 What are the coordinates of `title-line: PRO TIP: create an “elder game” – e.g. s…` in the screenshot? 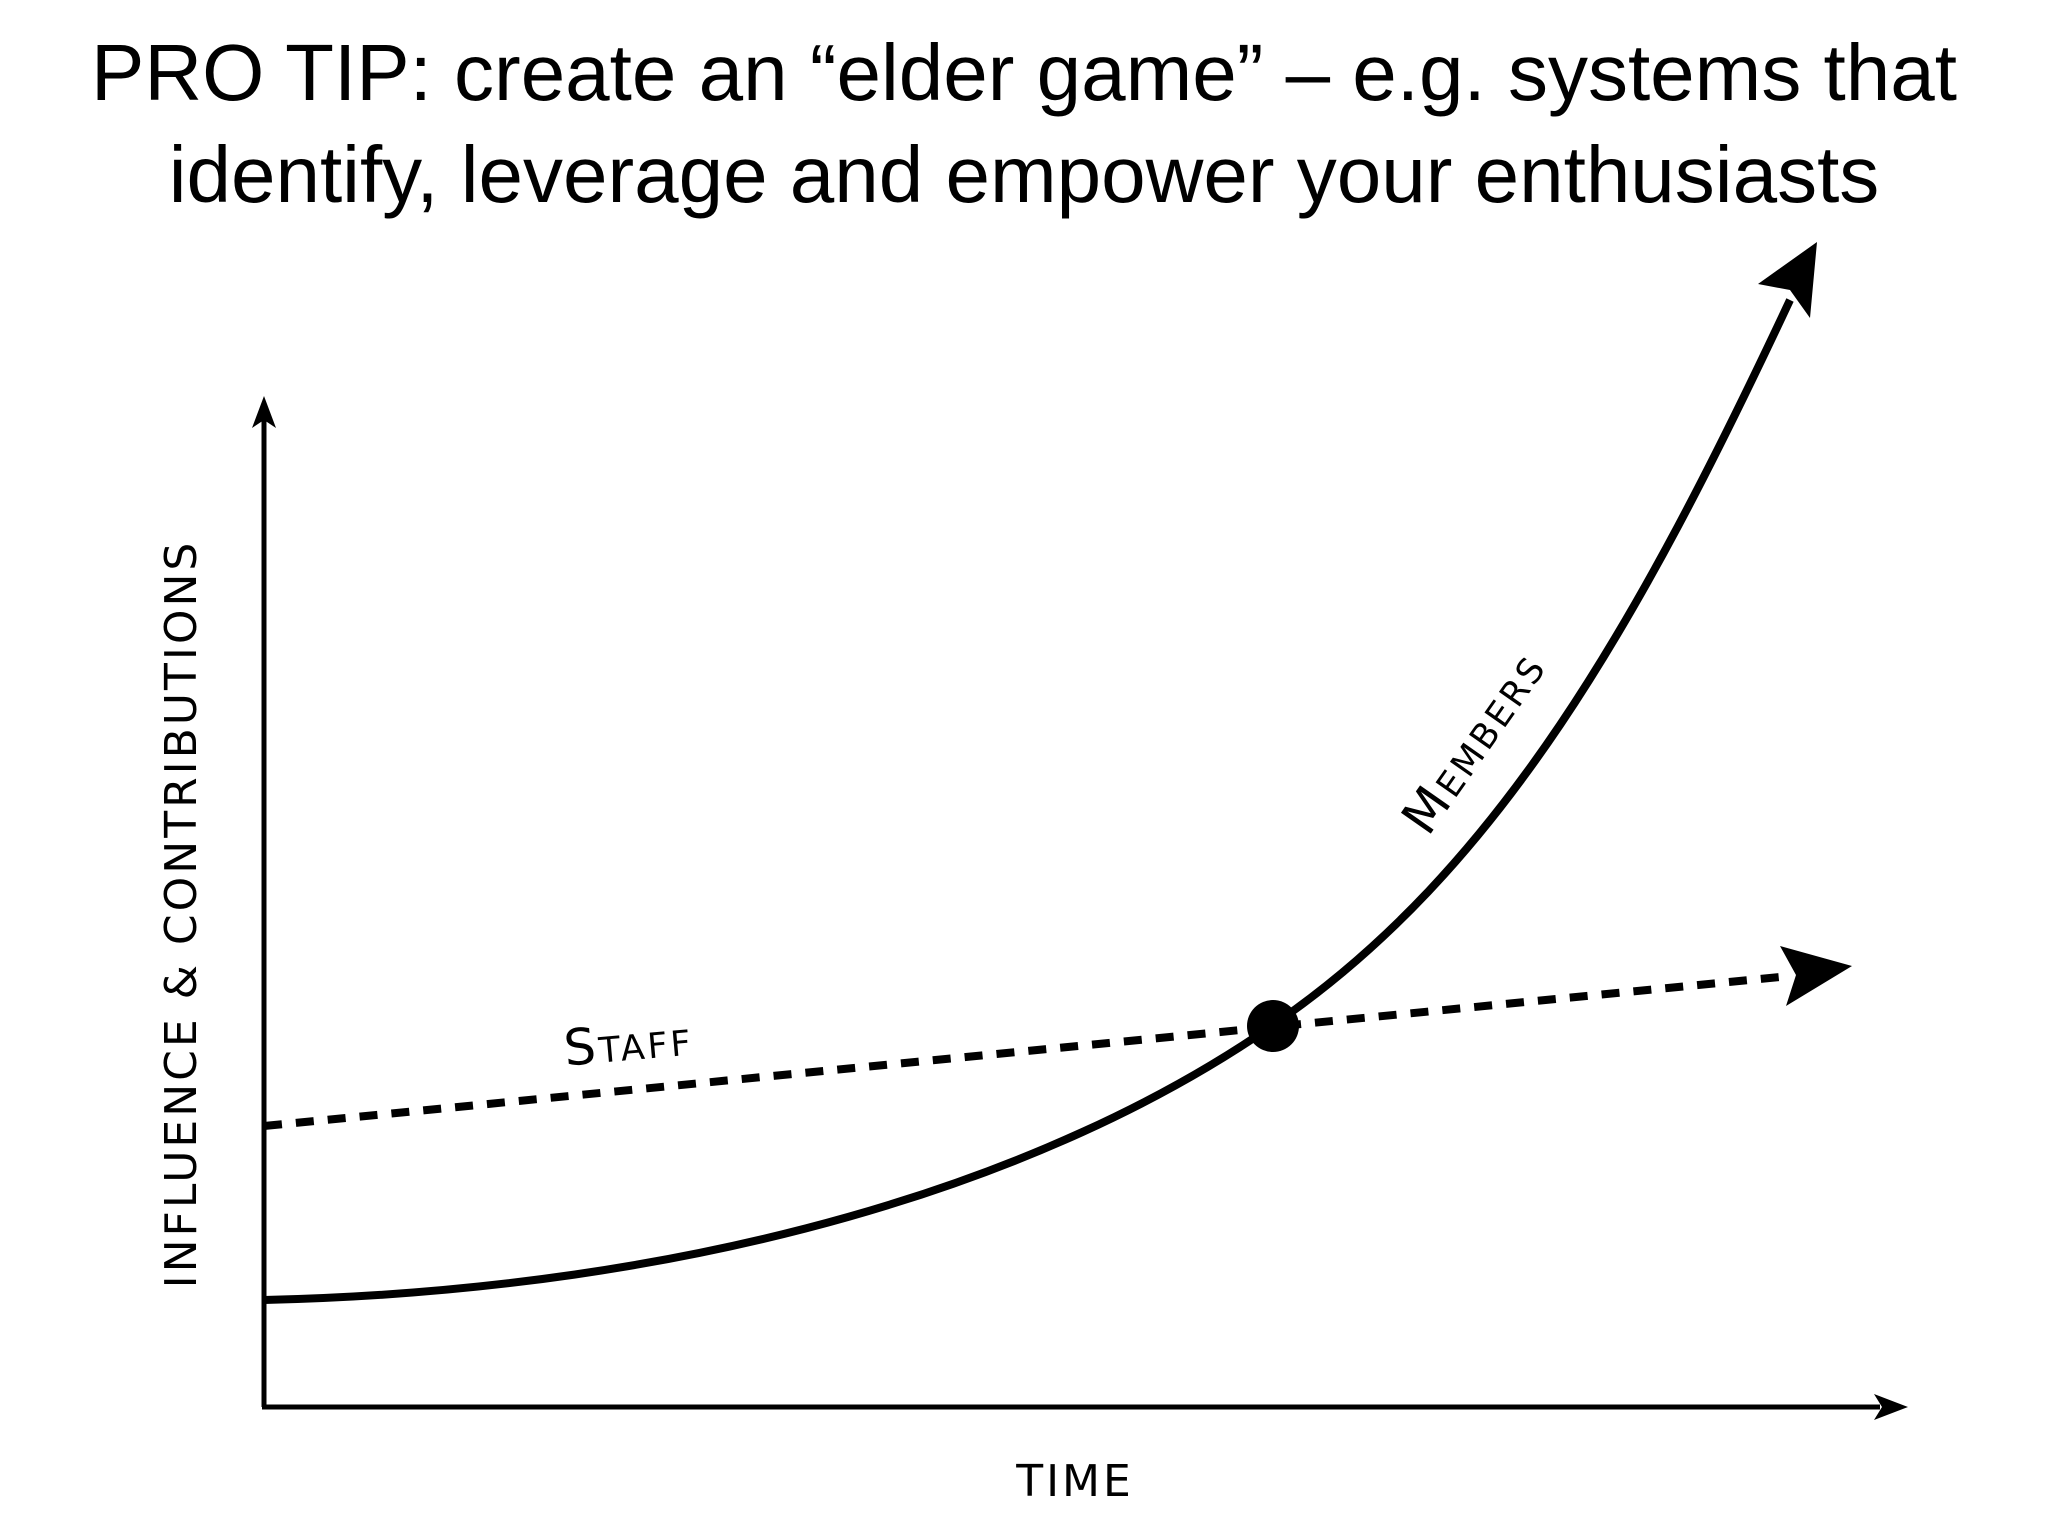 It's located at (1024, 72).